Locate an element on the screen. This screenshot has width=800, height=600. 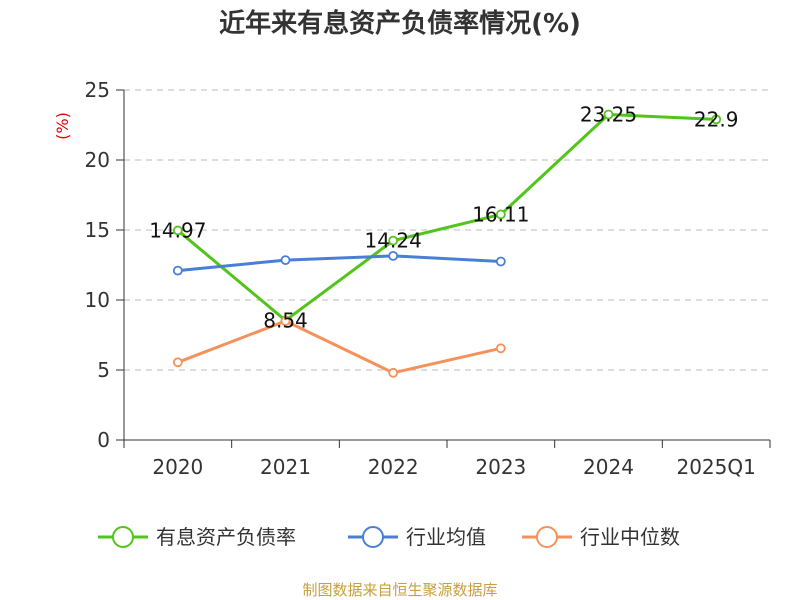
legend-label: 行业均值 is located at coordinates (446, 537).